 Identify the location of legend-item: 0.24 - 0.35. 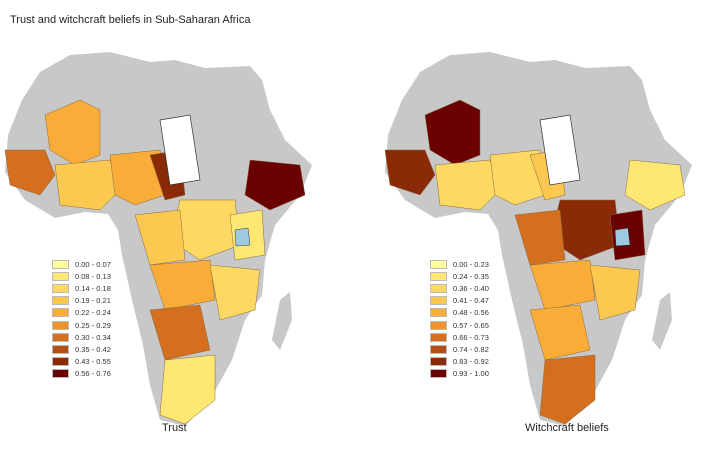
(480, 276).